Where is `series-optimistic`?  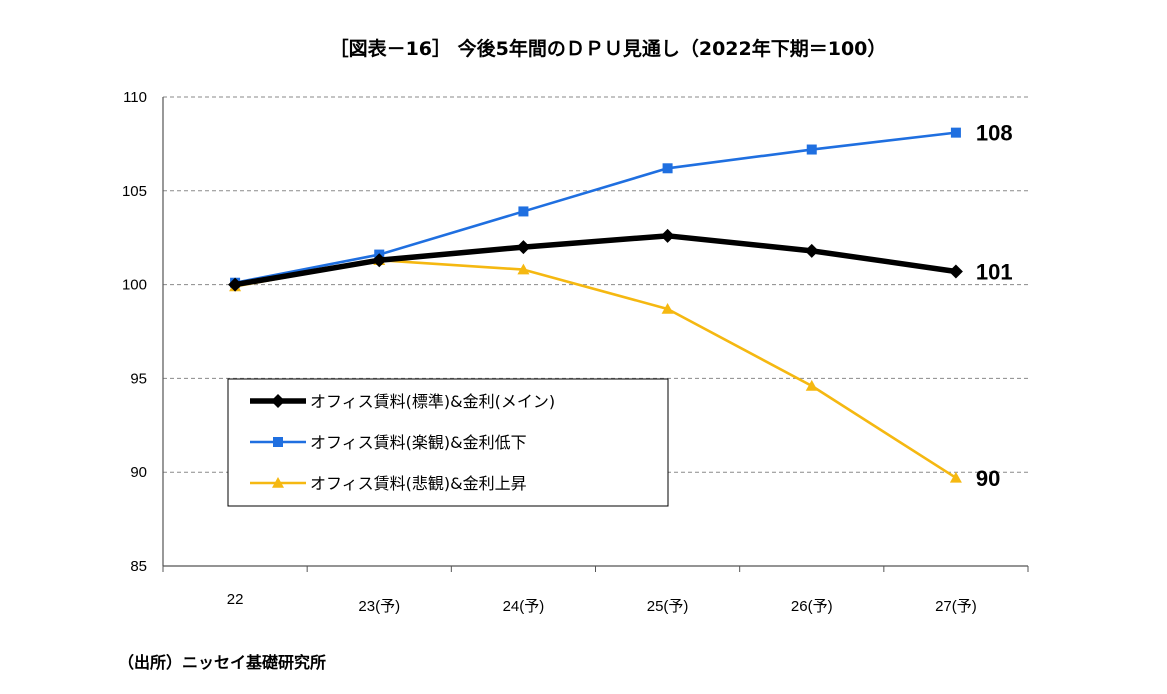
series-optimistic is located at coordinates (595, 207).